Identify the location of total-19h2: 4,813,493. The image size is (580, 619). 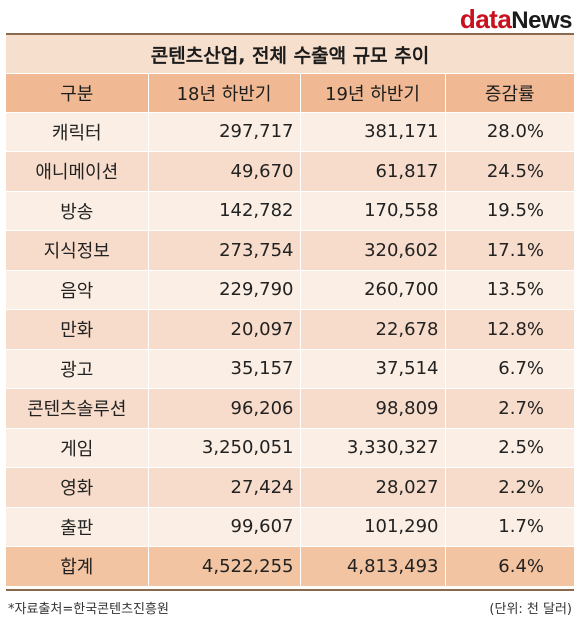
(373, 566).